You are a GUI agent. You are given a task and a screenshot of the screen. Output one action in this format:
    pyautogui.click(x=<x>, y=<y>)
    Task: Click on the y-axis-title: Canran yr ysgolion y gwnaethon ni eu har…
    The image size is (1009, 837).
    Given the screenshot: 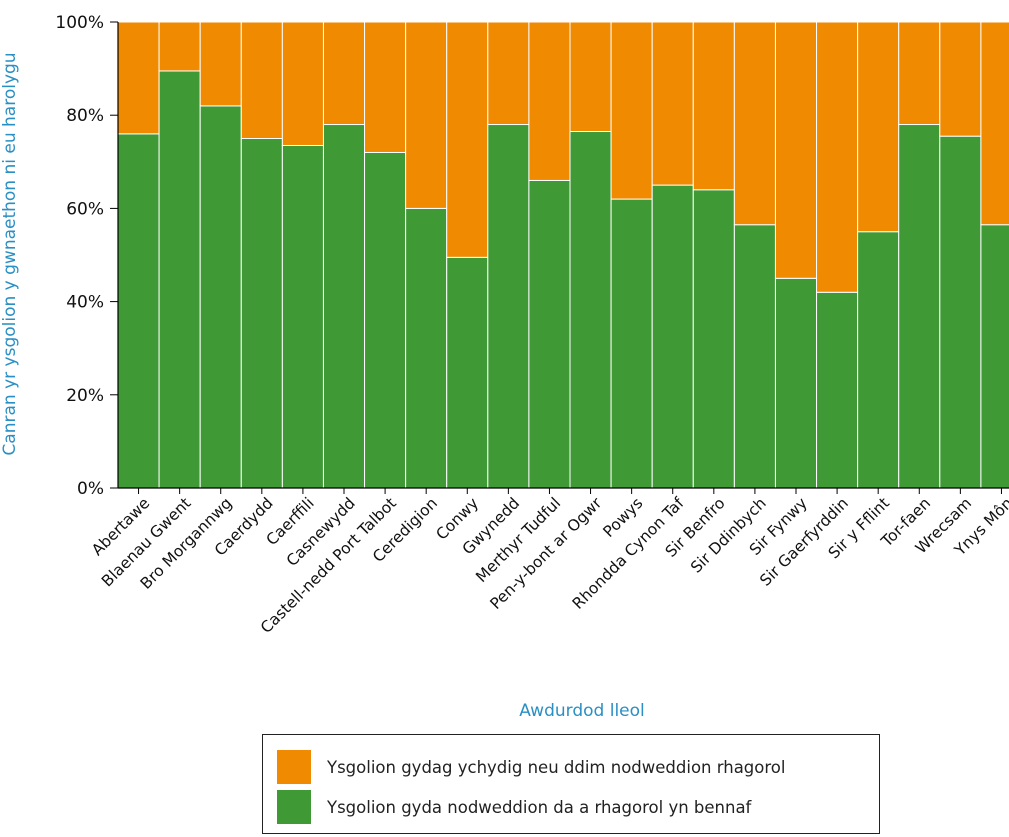 What is the action you would take?
    pyautogui.click(x=10, y=253)
    